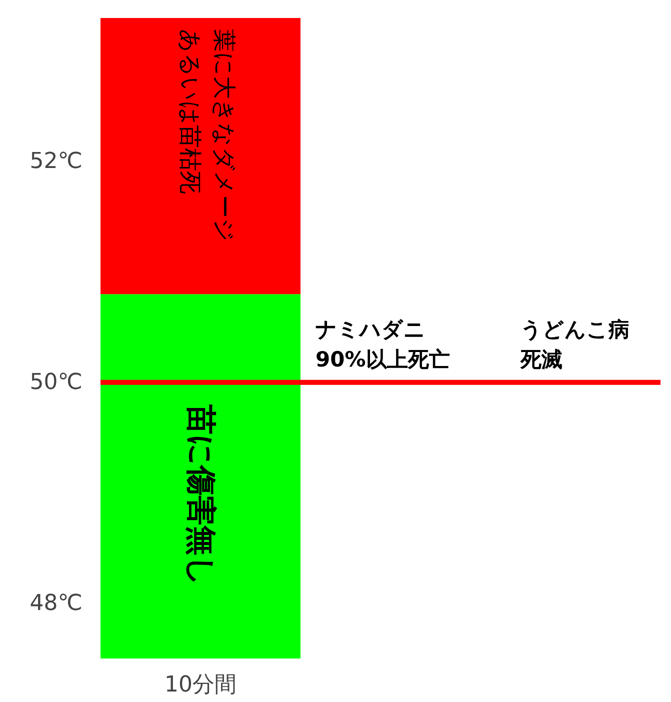  Describe the element at coordinates (206, 135) in the screenshot. I see `series-label: 葉に大きなダメージあるいは苗枯死` at that location.